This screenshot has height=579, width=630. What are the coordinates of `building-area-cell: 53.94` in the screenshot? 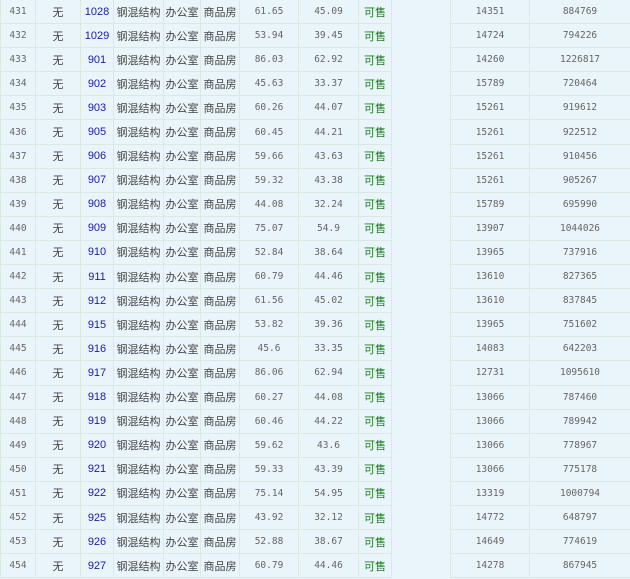 It's located at (269, 36).